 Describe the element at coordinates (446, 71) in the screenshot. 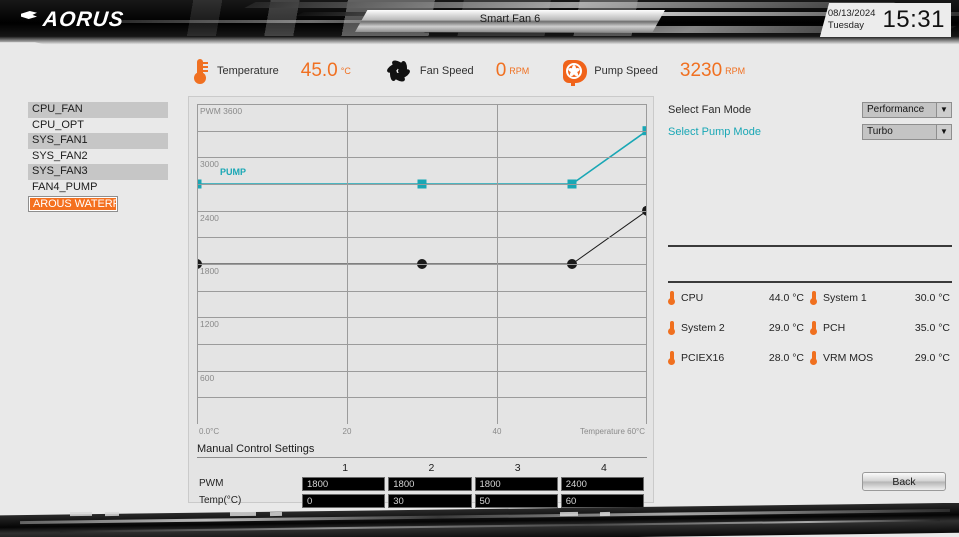

I see `fan-speed-label: Fan Speed` at that location.